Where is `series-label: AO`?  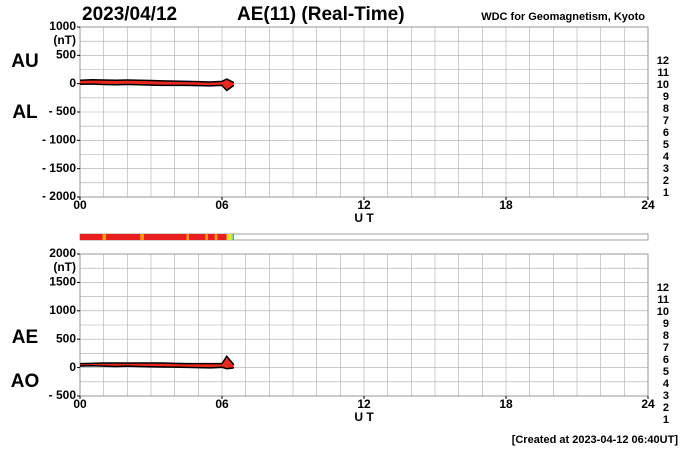 series-label: AO is located at coordinates (25, 381).